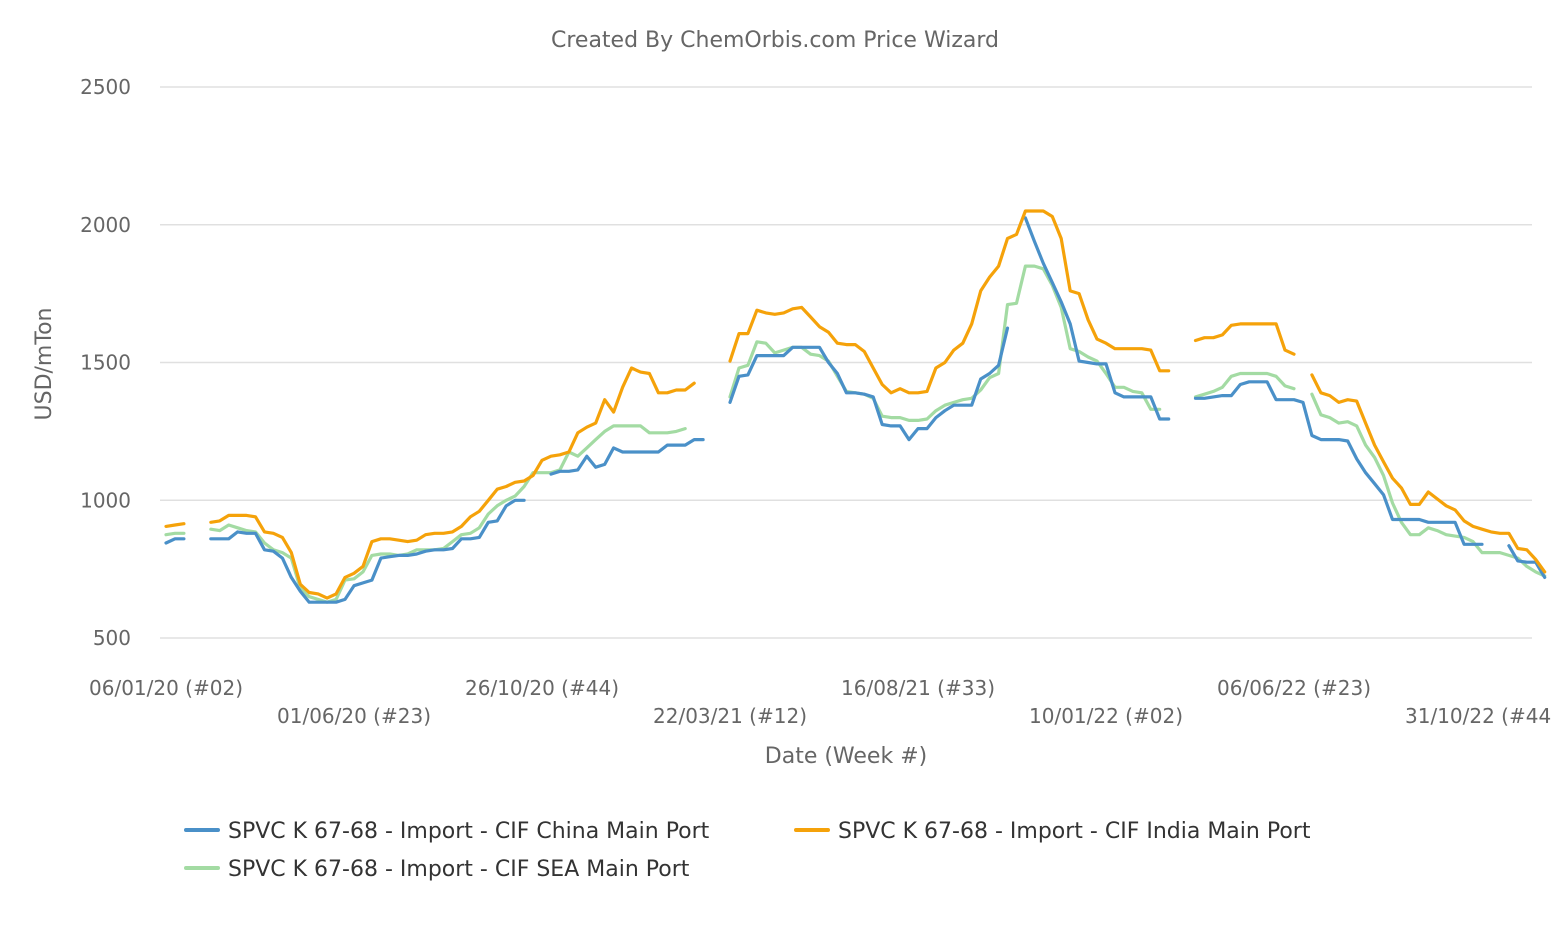  What do you see at coordinates (1294, 688) in the screenshot?
I see `x-tick-label: 06/06/22 (#23)` at bounding box center [1294, 688].